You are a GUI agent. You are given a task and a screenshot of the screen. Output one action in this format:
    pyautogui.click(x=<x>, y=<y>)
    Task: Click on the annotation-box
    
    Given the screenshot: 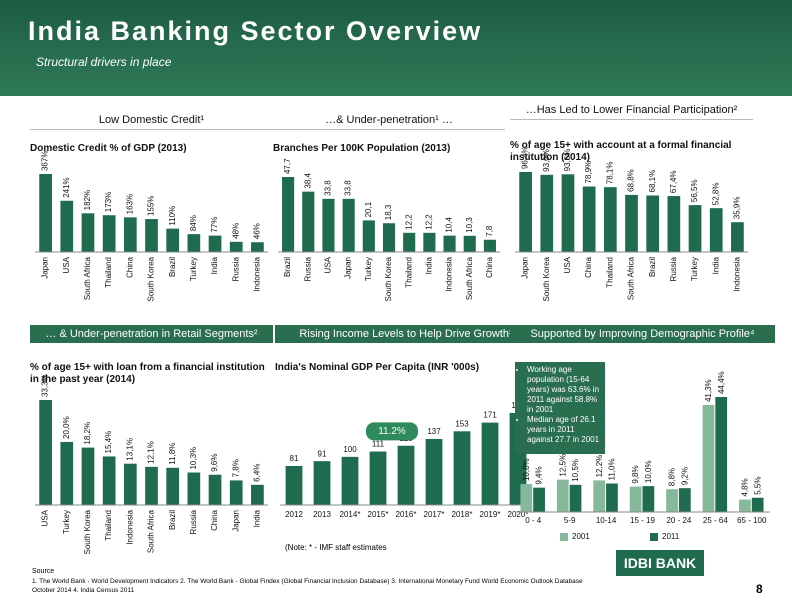 What is the action you would take?
    pyautogui.click(x=392, y=431)
    